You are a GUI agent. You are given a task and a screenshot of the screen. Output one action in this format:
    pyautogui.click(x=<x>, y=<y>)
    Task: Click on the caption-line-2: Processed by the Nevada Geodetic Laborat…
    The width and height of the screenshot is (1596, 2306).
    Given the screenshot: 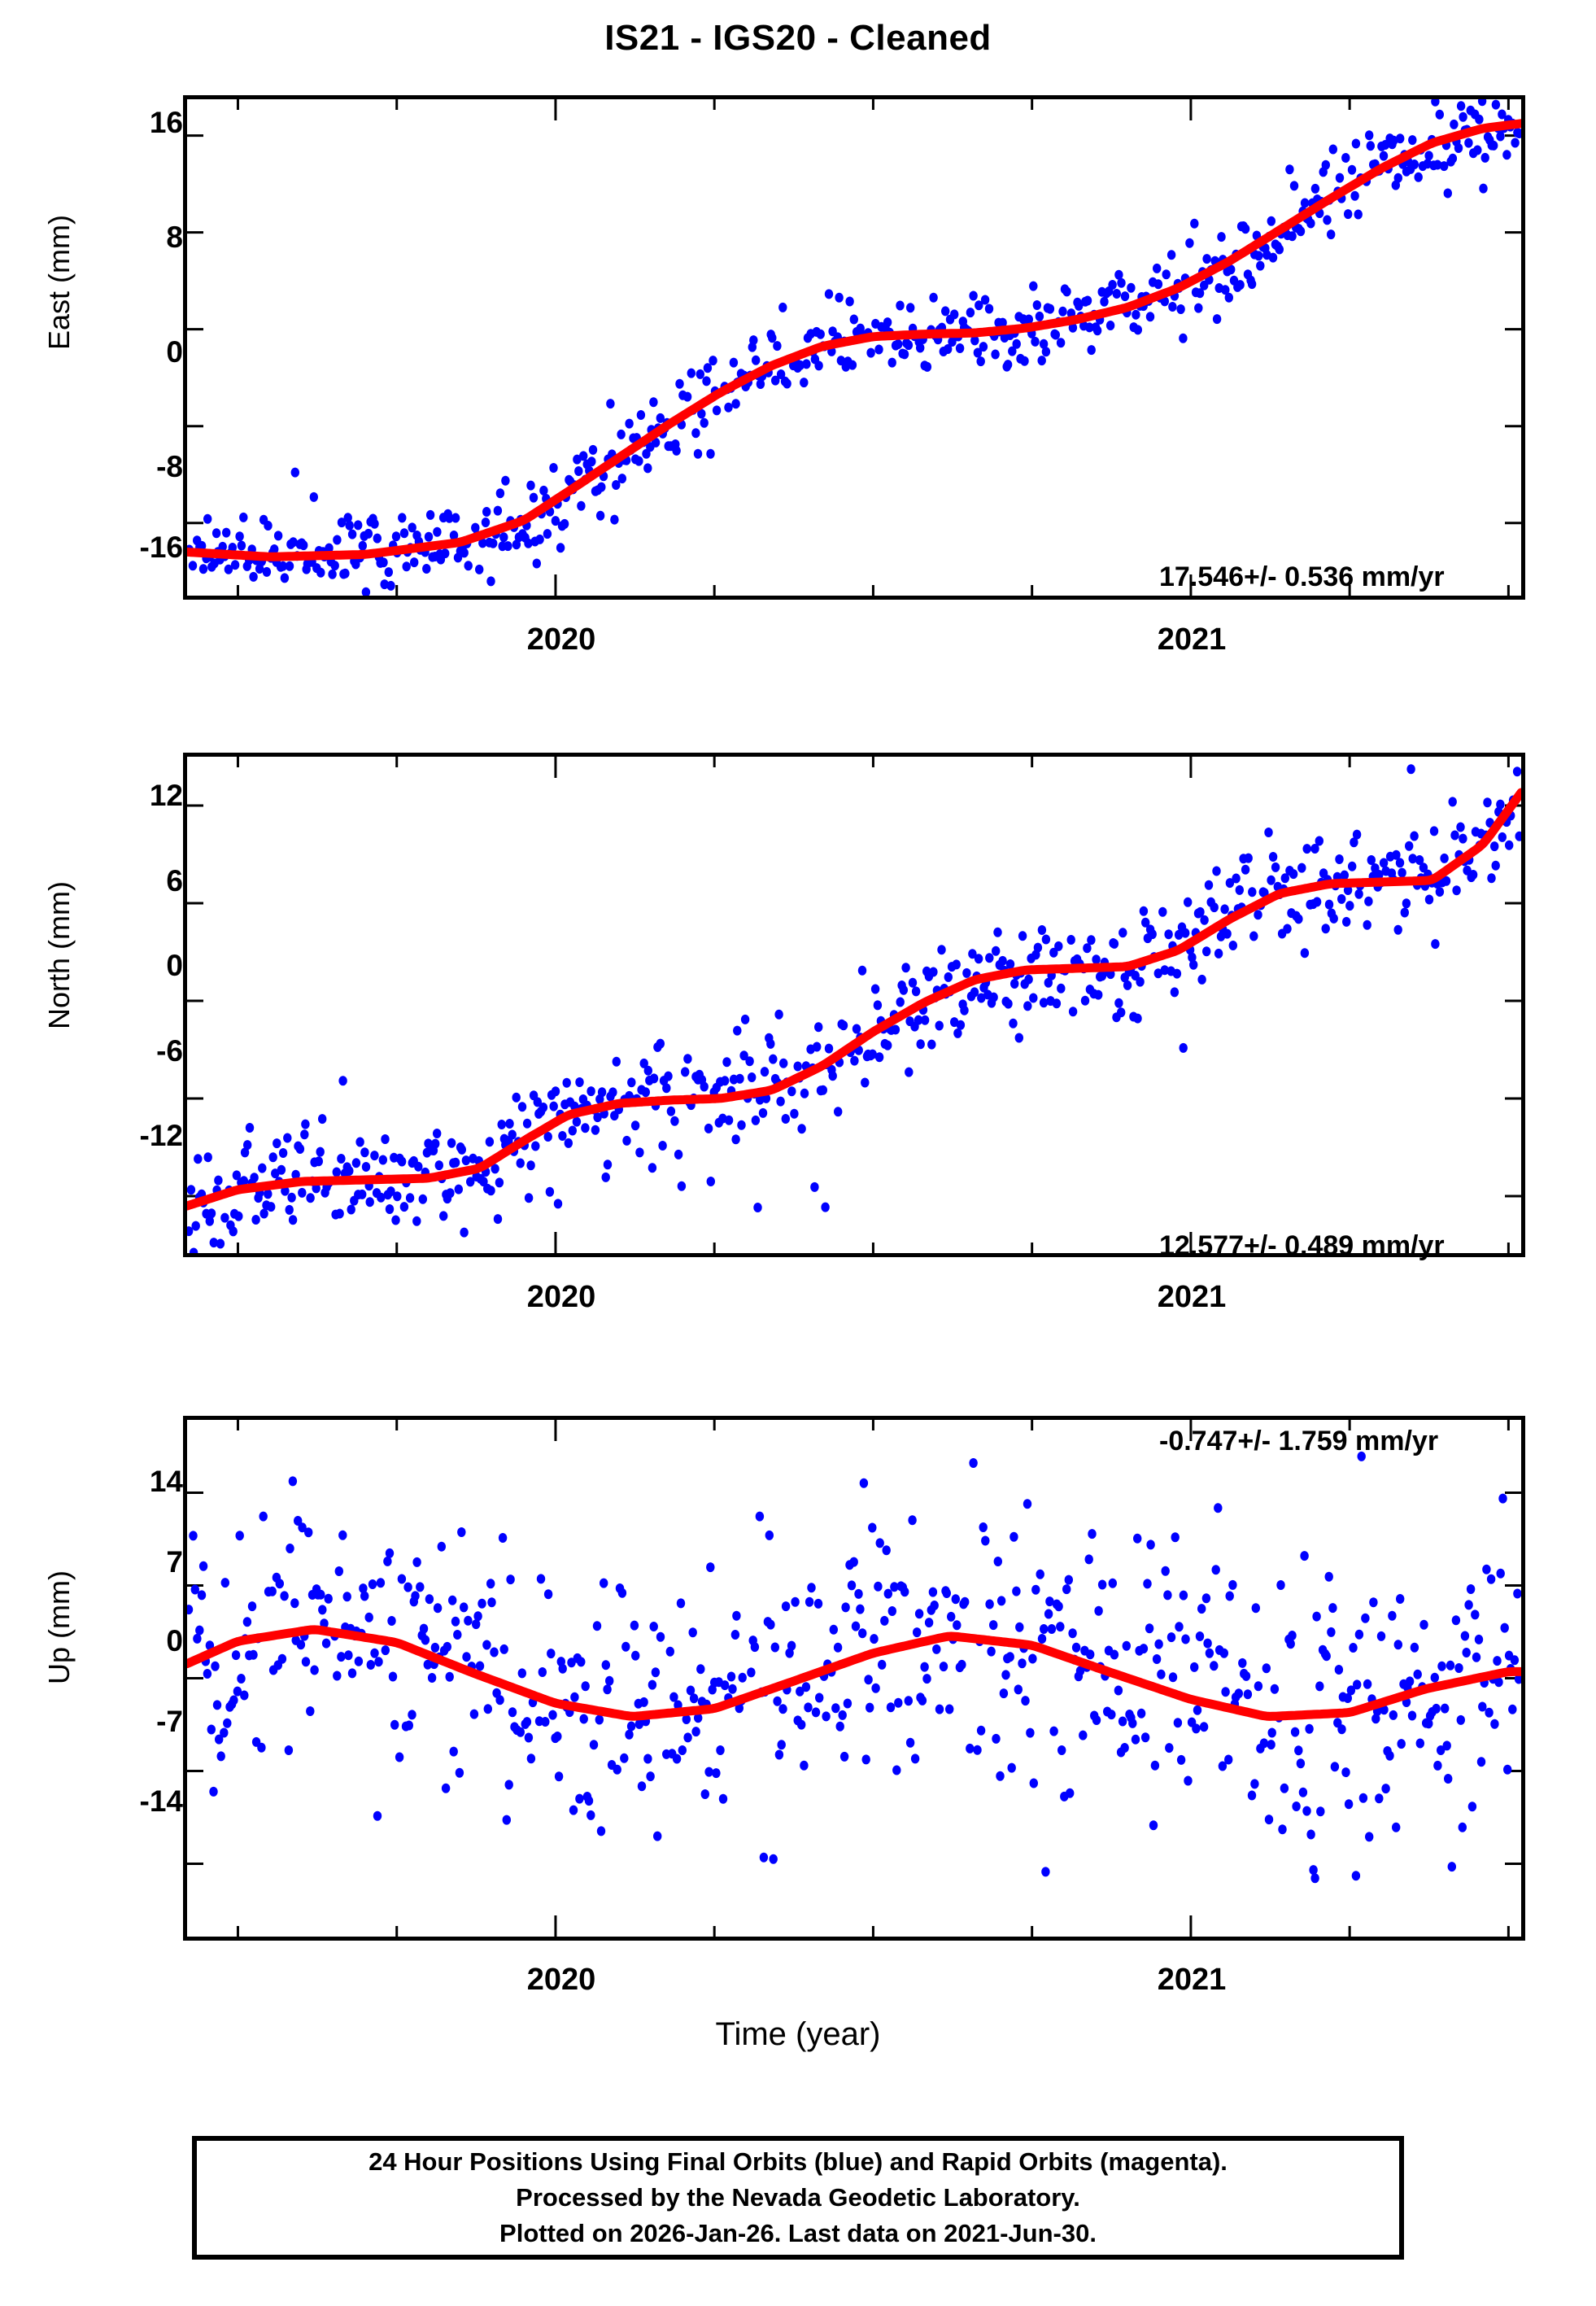 What is the action you would take?
    pyautogui.click(x=798, y=2197)
    